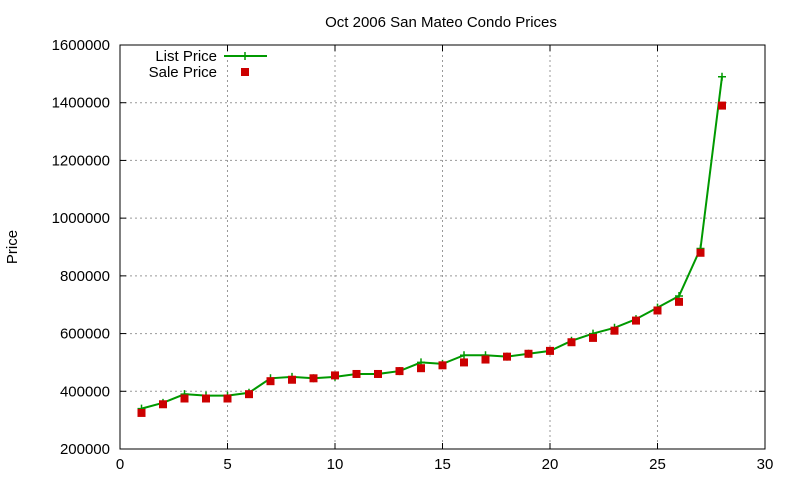  Describe the element at coordinates (81, 103) in the screenshot. I see `y-tick-label: 1400000` at that location.